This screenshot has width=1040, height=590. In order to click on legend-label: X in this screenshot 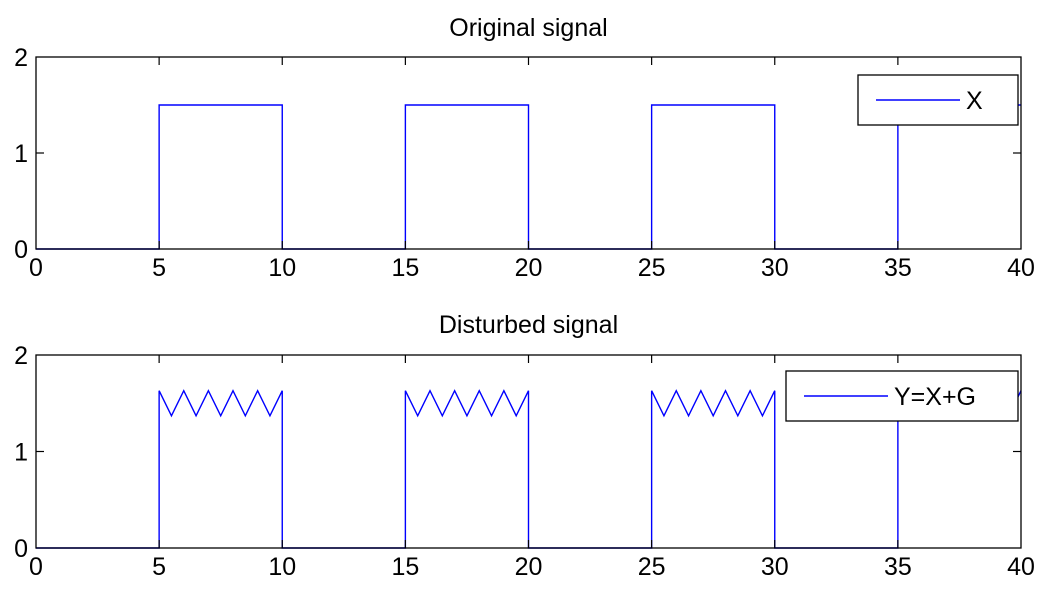, I will do `click(974, 101)`.